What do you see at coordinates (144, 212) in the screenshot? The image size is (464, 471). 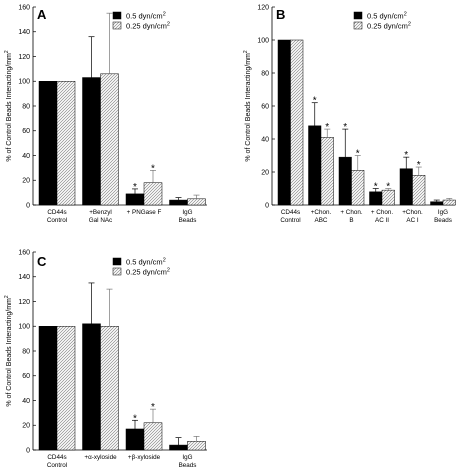 I see `x-category-label: + PNGase F` at bounding box center [144, 212].